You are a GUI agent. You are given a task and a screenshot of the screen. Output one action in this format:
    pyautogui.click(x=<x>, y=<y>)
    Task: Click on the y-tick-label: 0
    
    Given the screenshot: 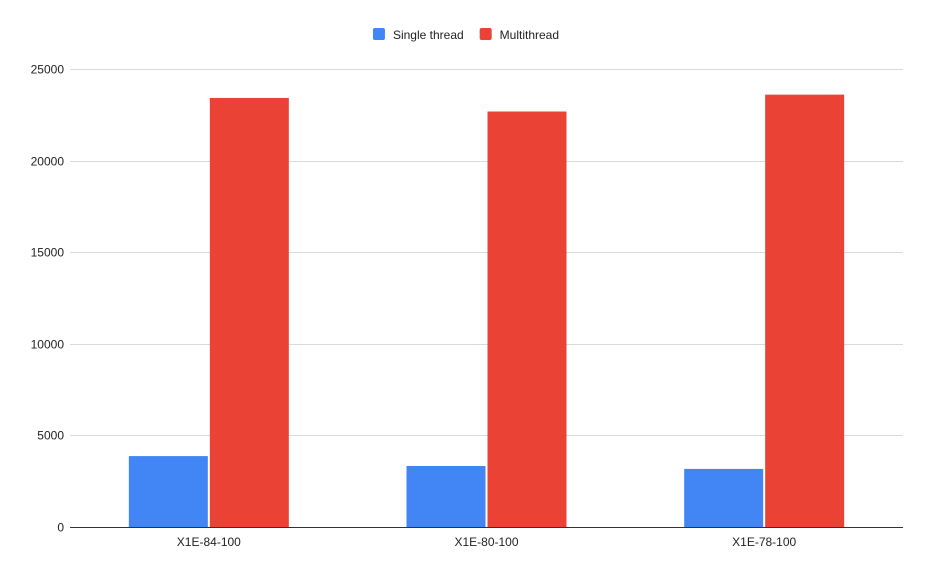 What is the action you would take?
    pyautogui.click(x=60, y=528)
    